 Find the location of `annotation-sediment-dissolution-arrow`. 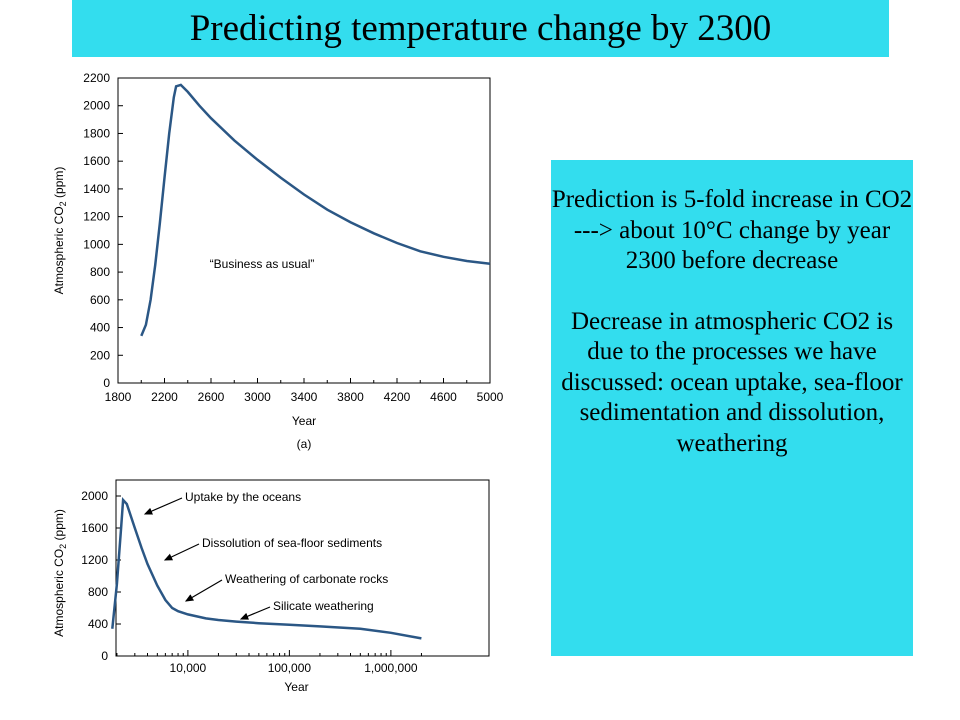

annotation-sediment-dissolution-arrow is located at coordinates (181, 552).